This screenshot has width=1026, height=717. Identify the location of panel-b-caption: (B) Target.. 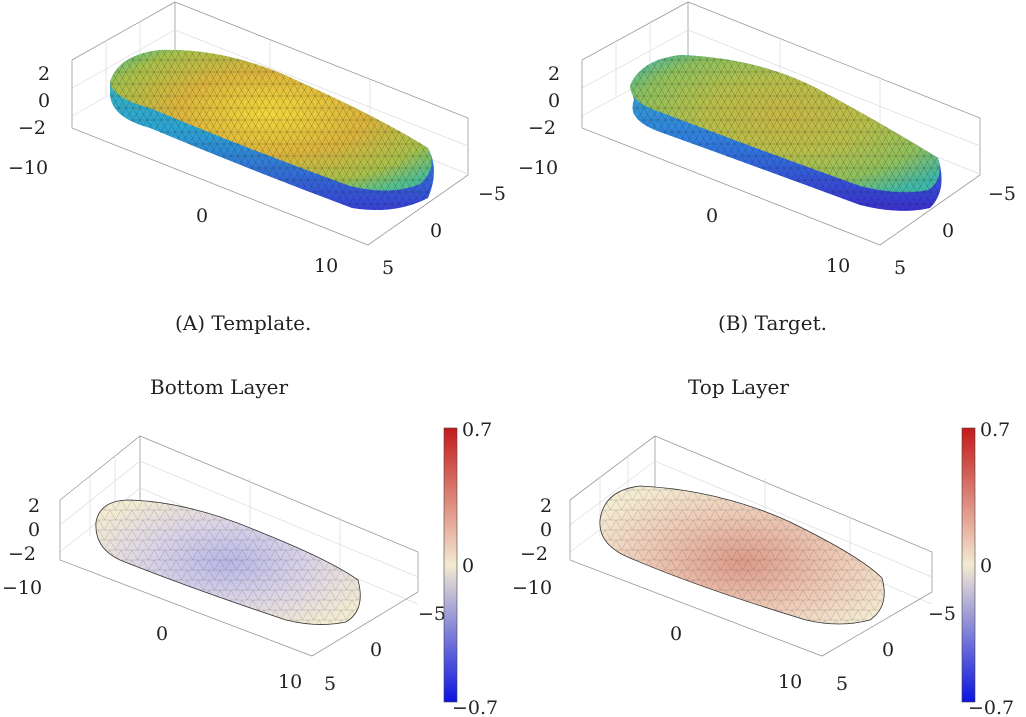
(772, 323).